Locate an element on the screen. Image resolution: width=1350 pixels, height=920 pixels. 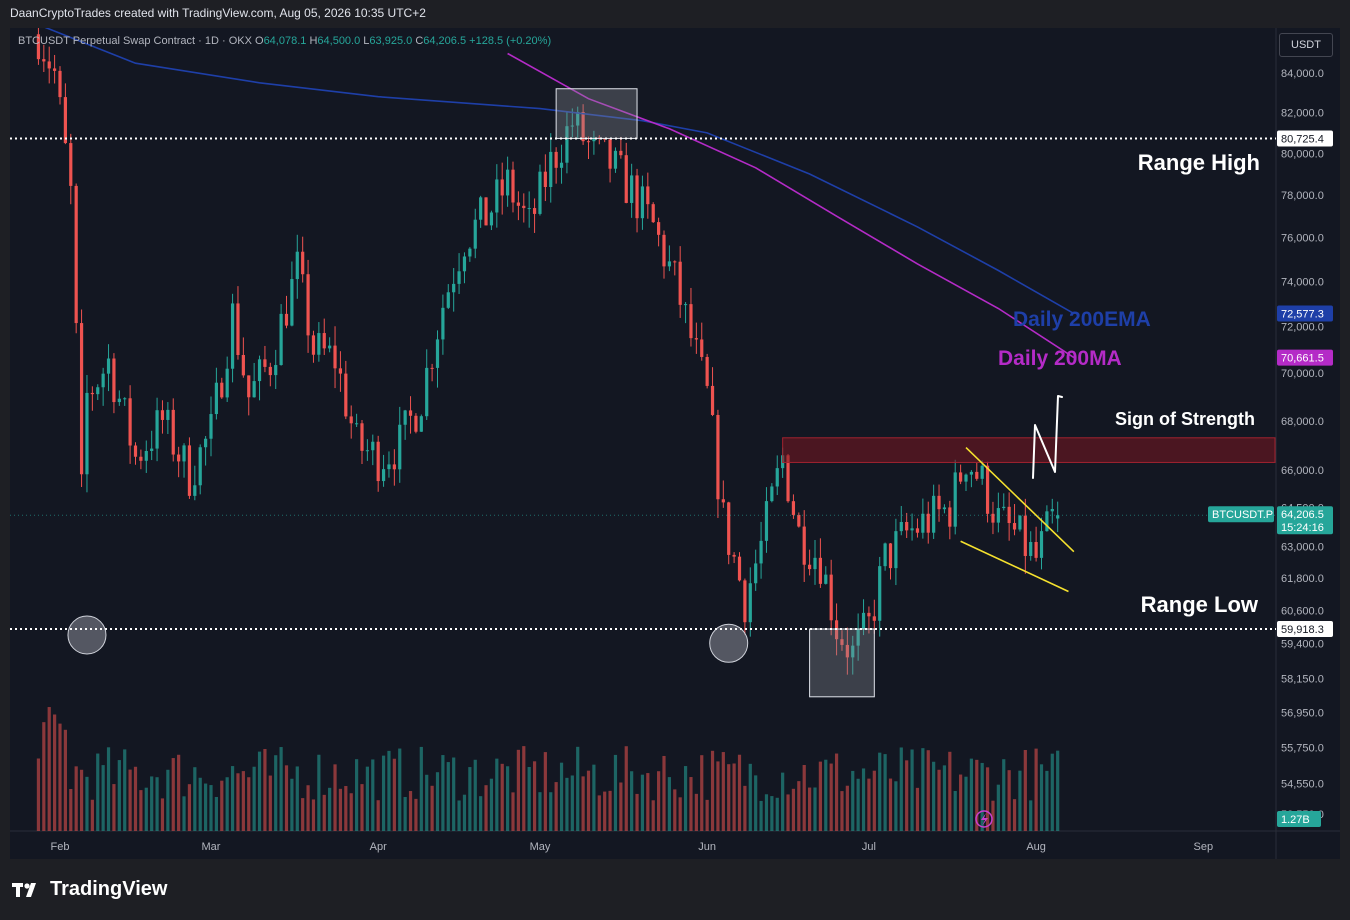
price-tick-label: 55,750.0 is located at coordinates (1302, 749).